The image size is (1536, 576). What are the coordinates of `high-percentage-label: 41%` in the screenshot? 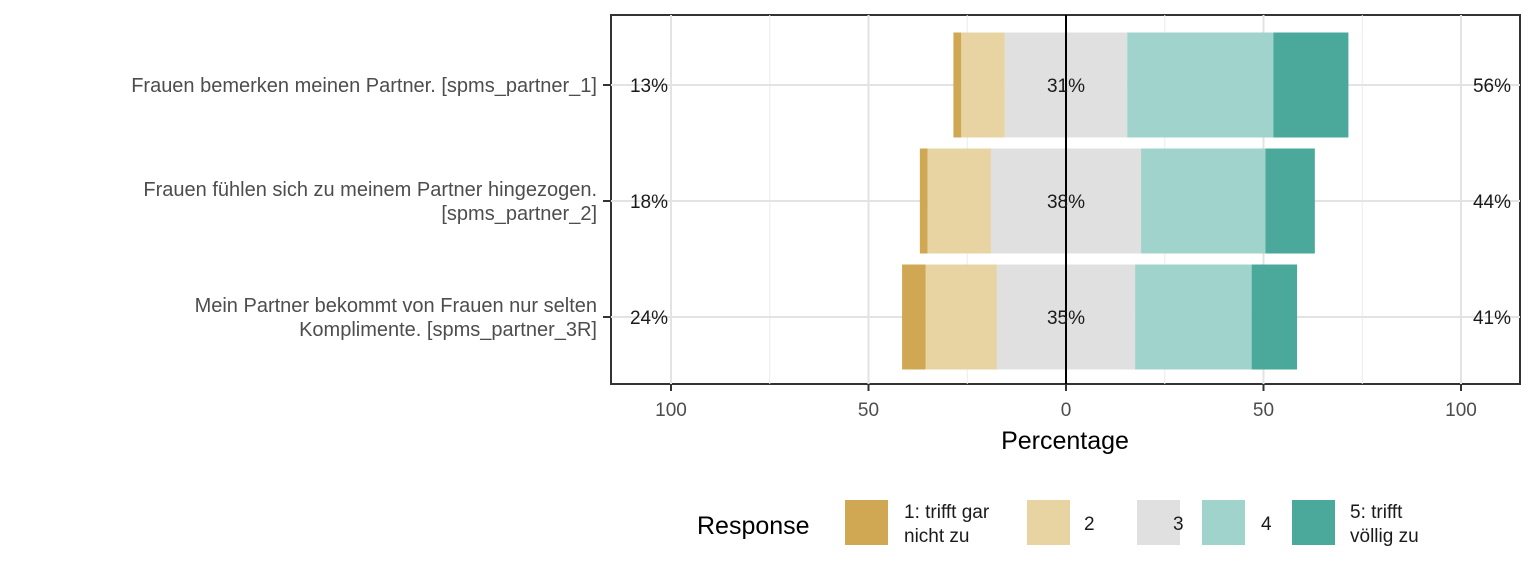 It's located at (1492, 318).